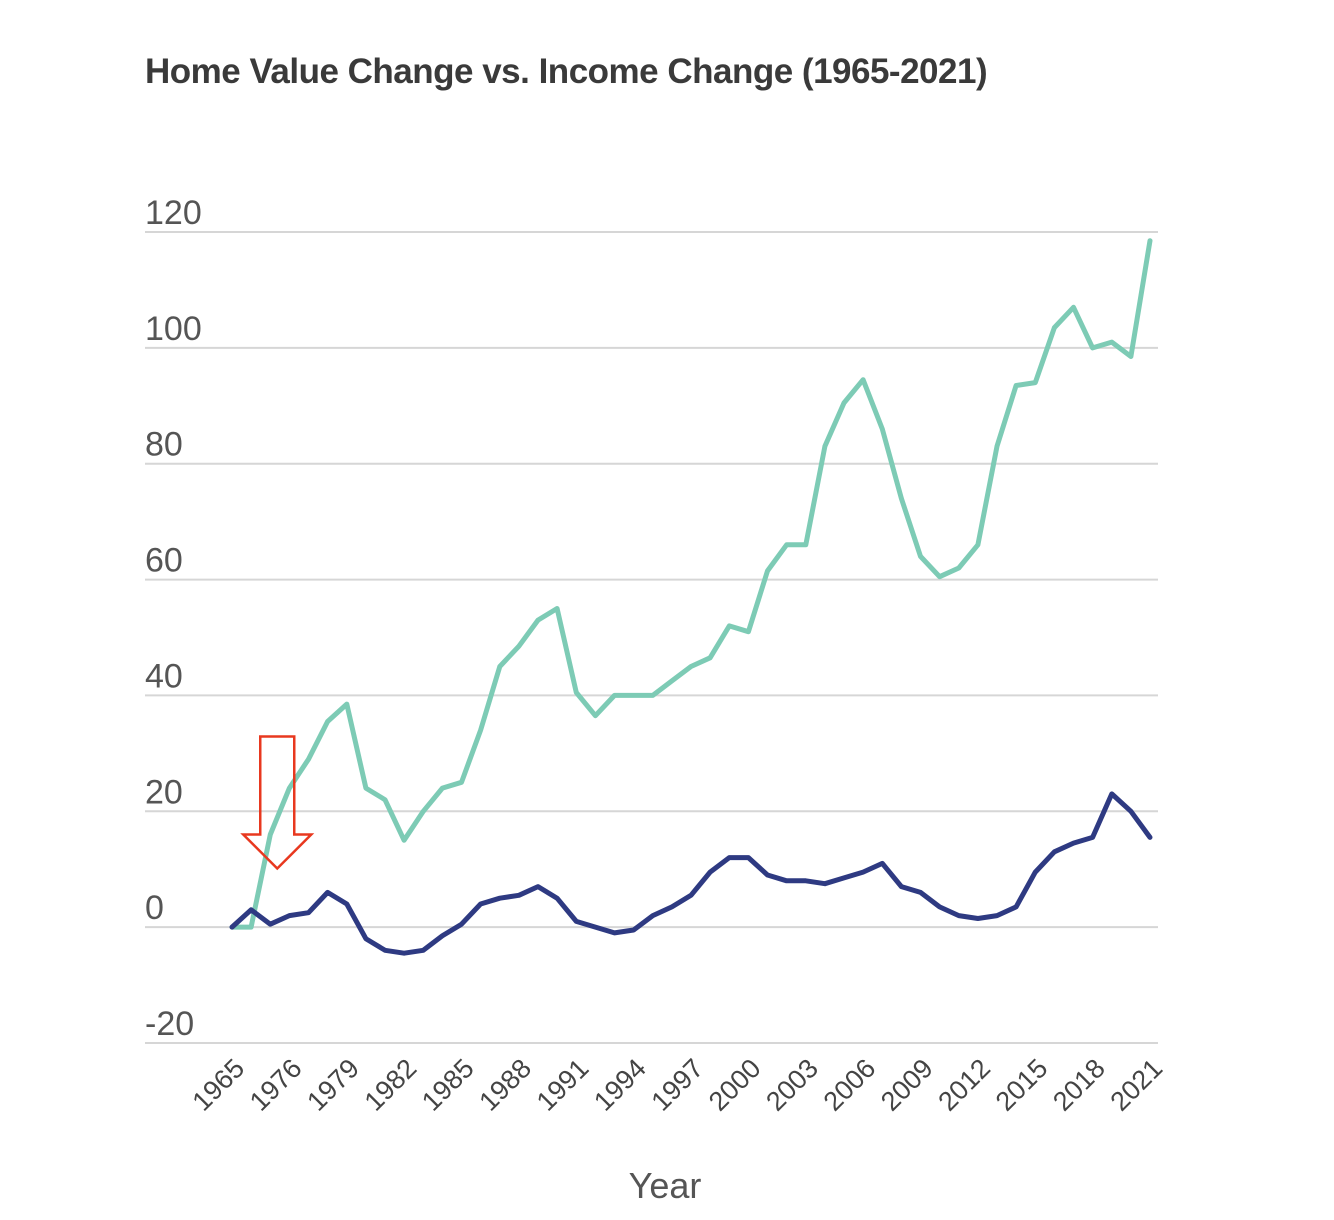 This screenshot has width=1334, height=1220. Describe the element at coordinates (164, 792) in the screenshot. I see `y-tick-label: 20` at that location.